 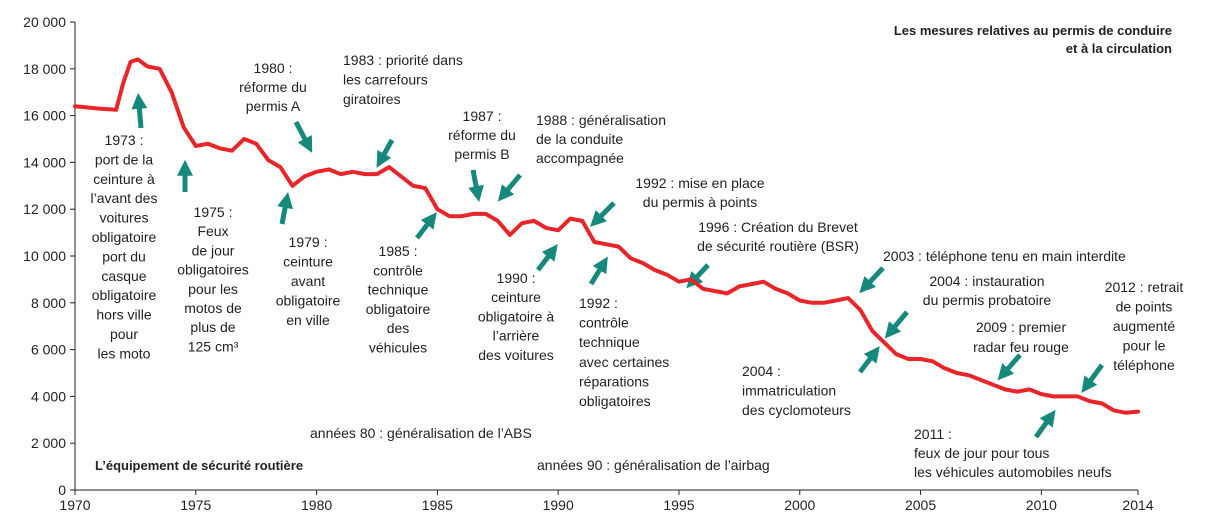 I want to click on annotation: les moto, so click(x=124, y=353).